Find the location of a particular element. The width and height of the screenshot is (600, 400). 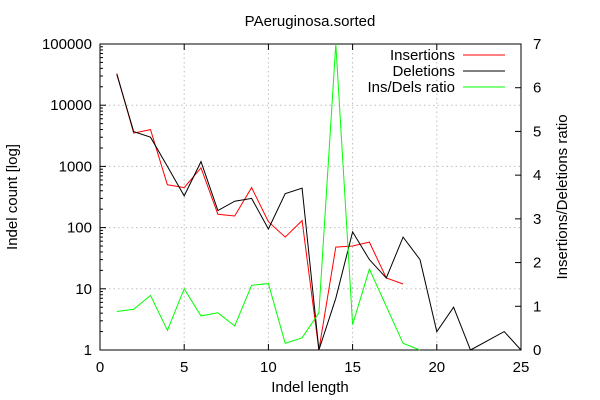

legend-label-insertions: Insertions is located at coordinates (422, 55).